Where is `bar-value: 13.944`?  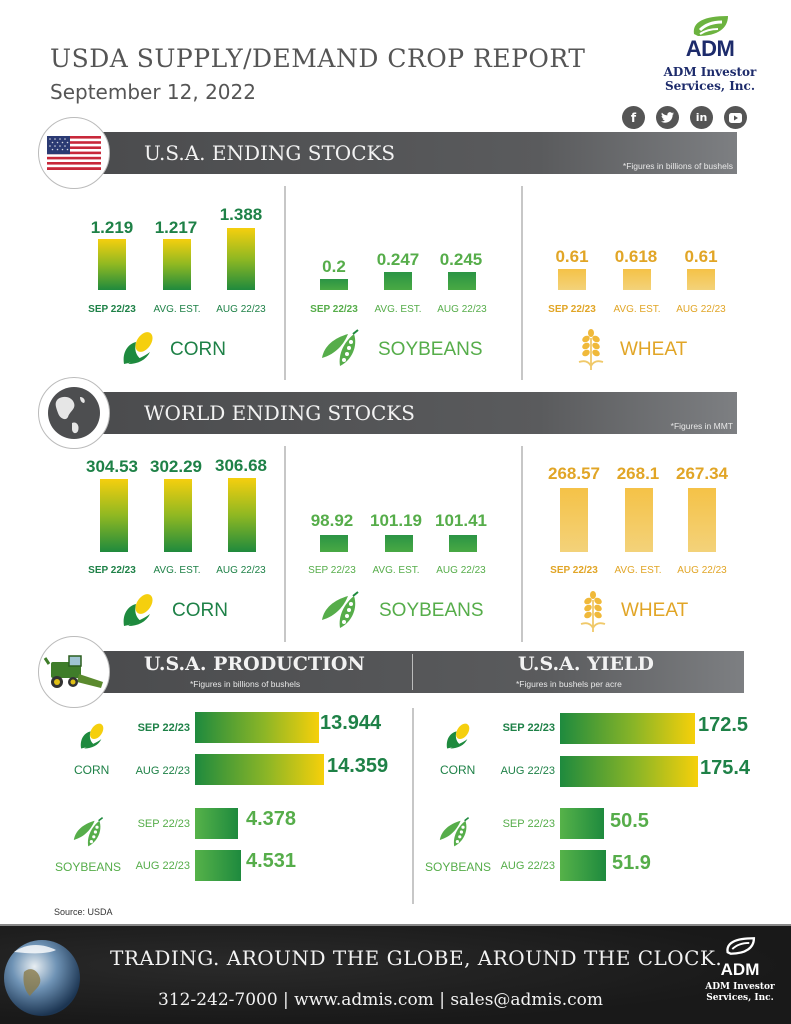 bar-value: 13.944 is located at coordinates (351, 723).